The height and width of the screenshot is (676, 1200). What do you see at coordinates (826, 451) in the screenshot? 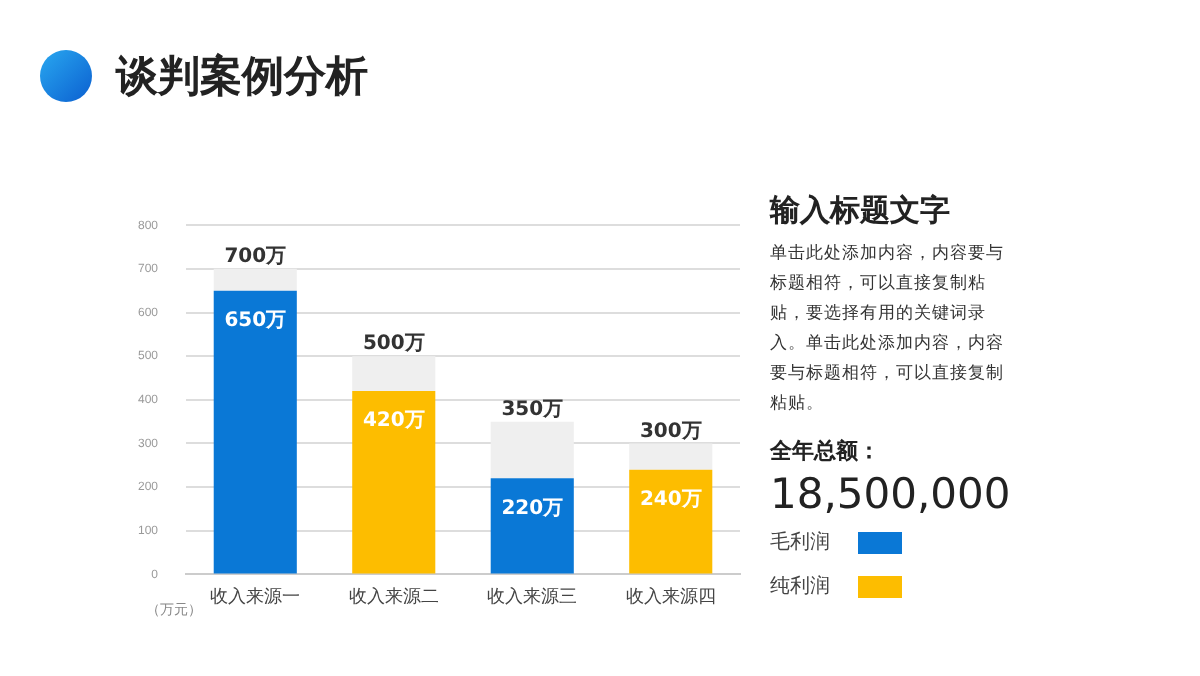
I see `text: 全年总额：` at bounding box center [826, 451].